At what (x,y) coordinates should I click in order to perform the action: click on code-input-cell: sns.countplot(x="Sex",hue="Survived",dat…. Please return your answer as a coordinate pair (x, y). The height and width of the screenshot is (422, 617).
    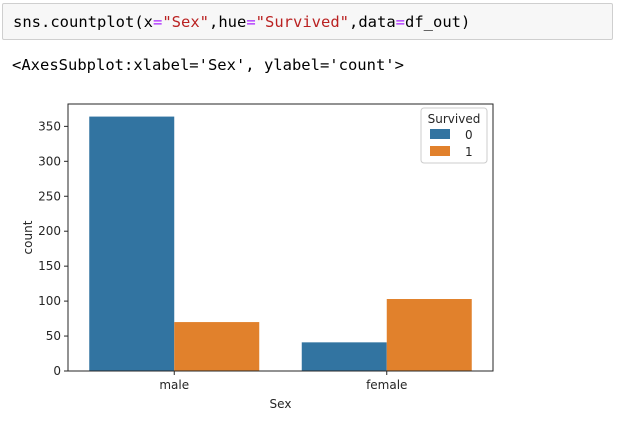
    Looking at the image, I should click on (307, 21).